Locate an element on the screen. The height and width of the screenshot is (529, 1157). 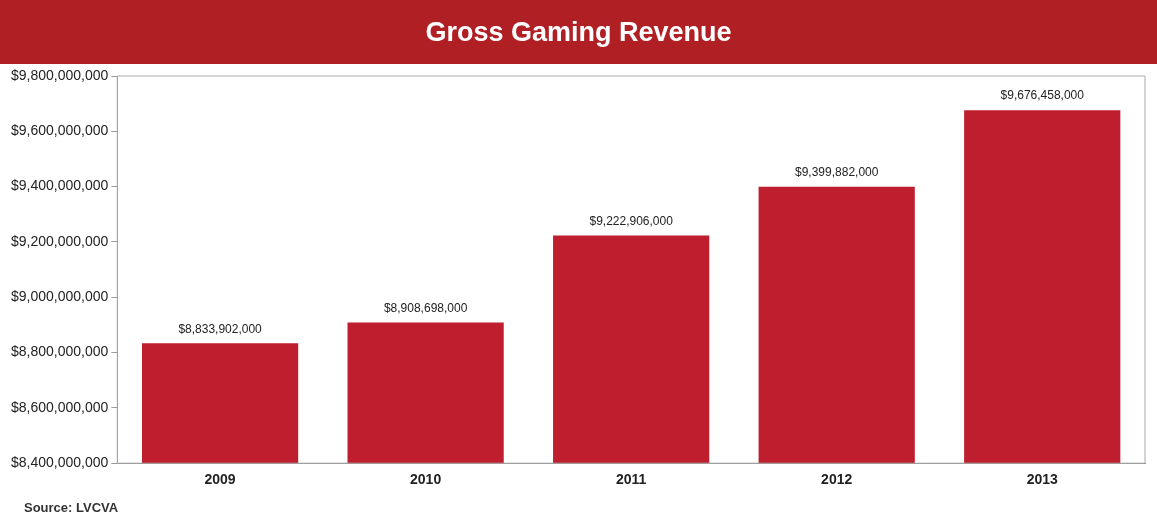
x-tick-label: 2011 is located at coordinates (631, 479).